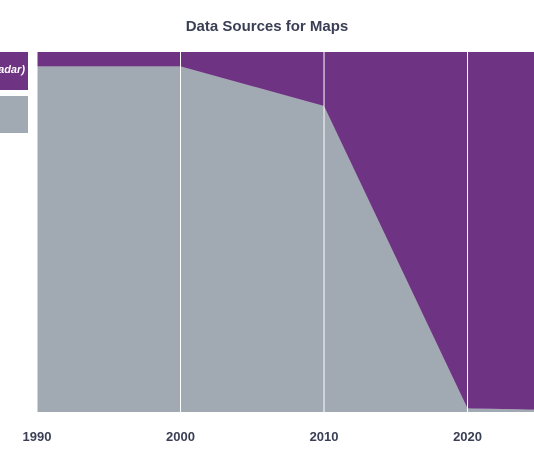 This screenshot has width=534, height=462. Describe the element at coordinates (467, 436) in the screenshot. I see `x-tick-label-2020: 2020` at that location.